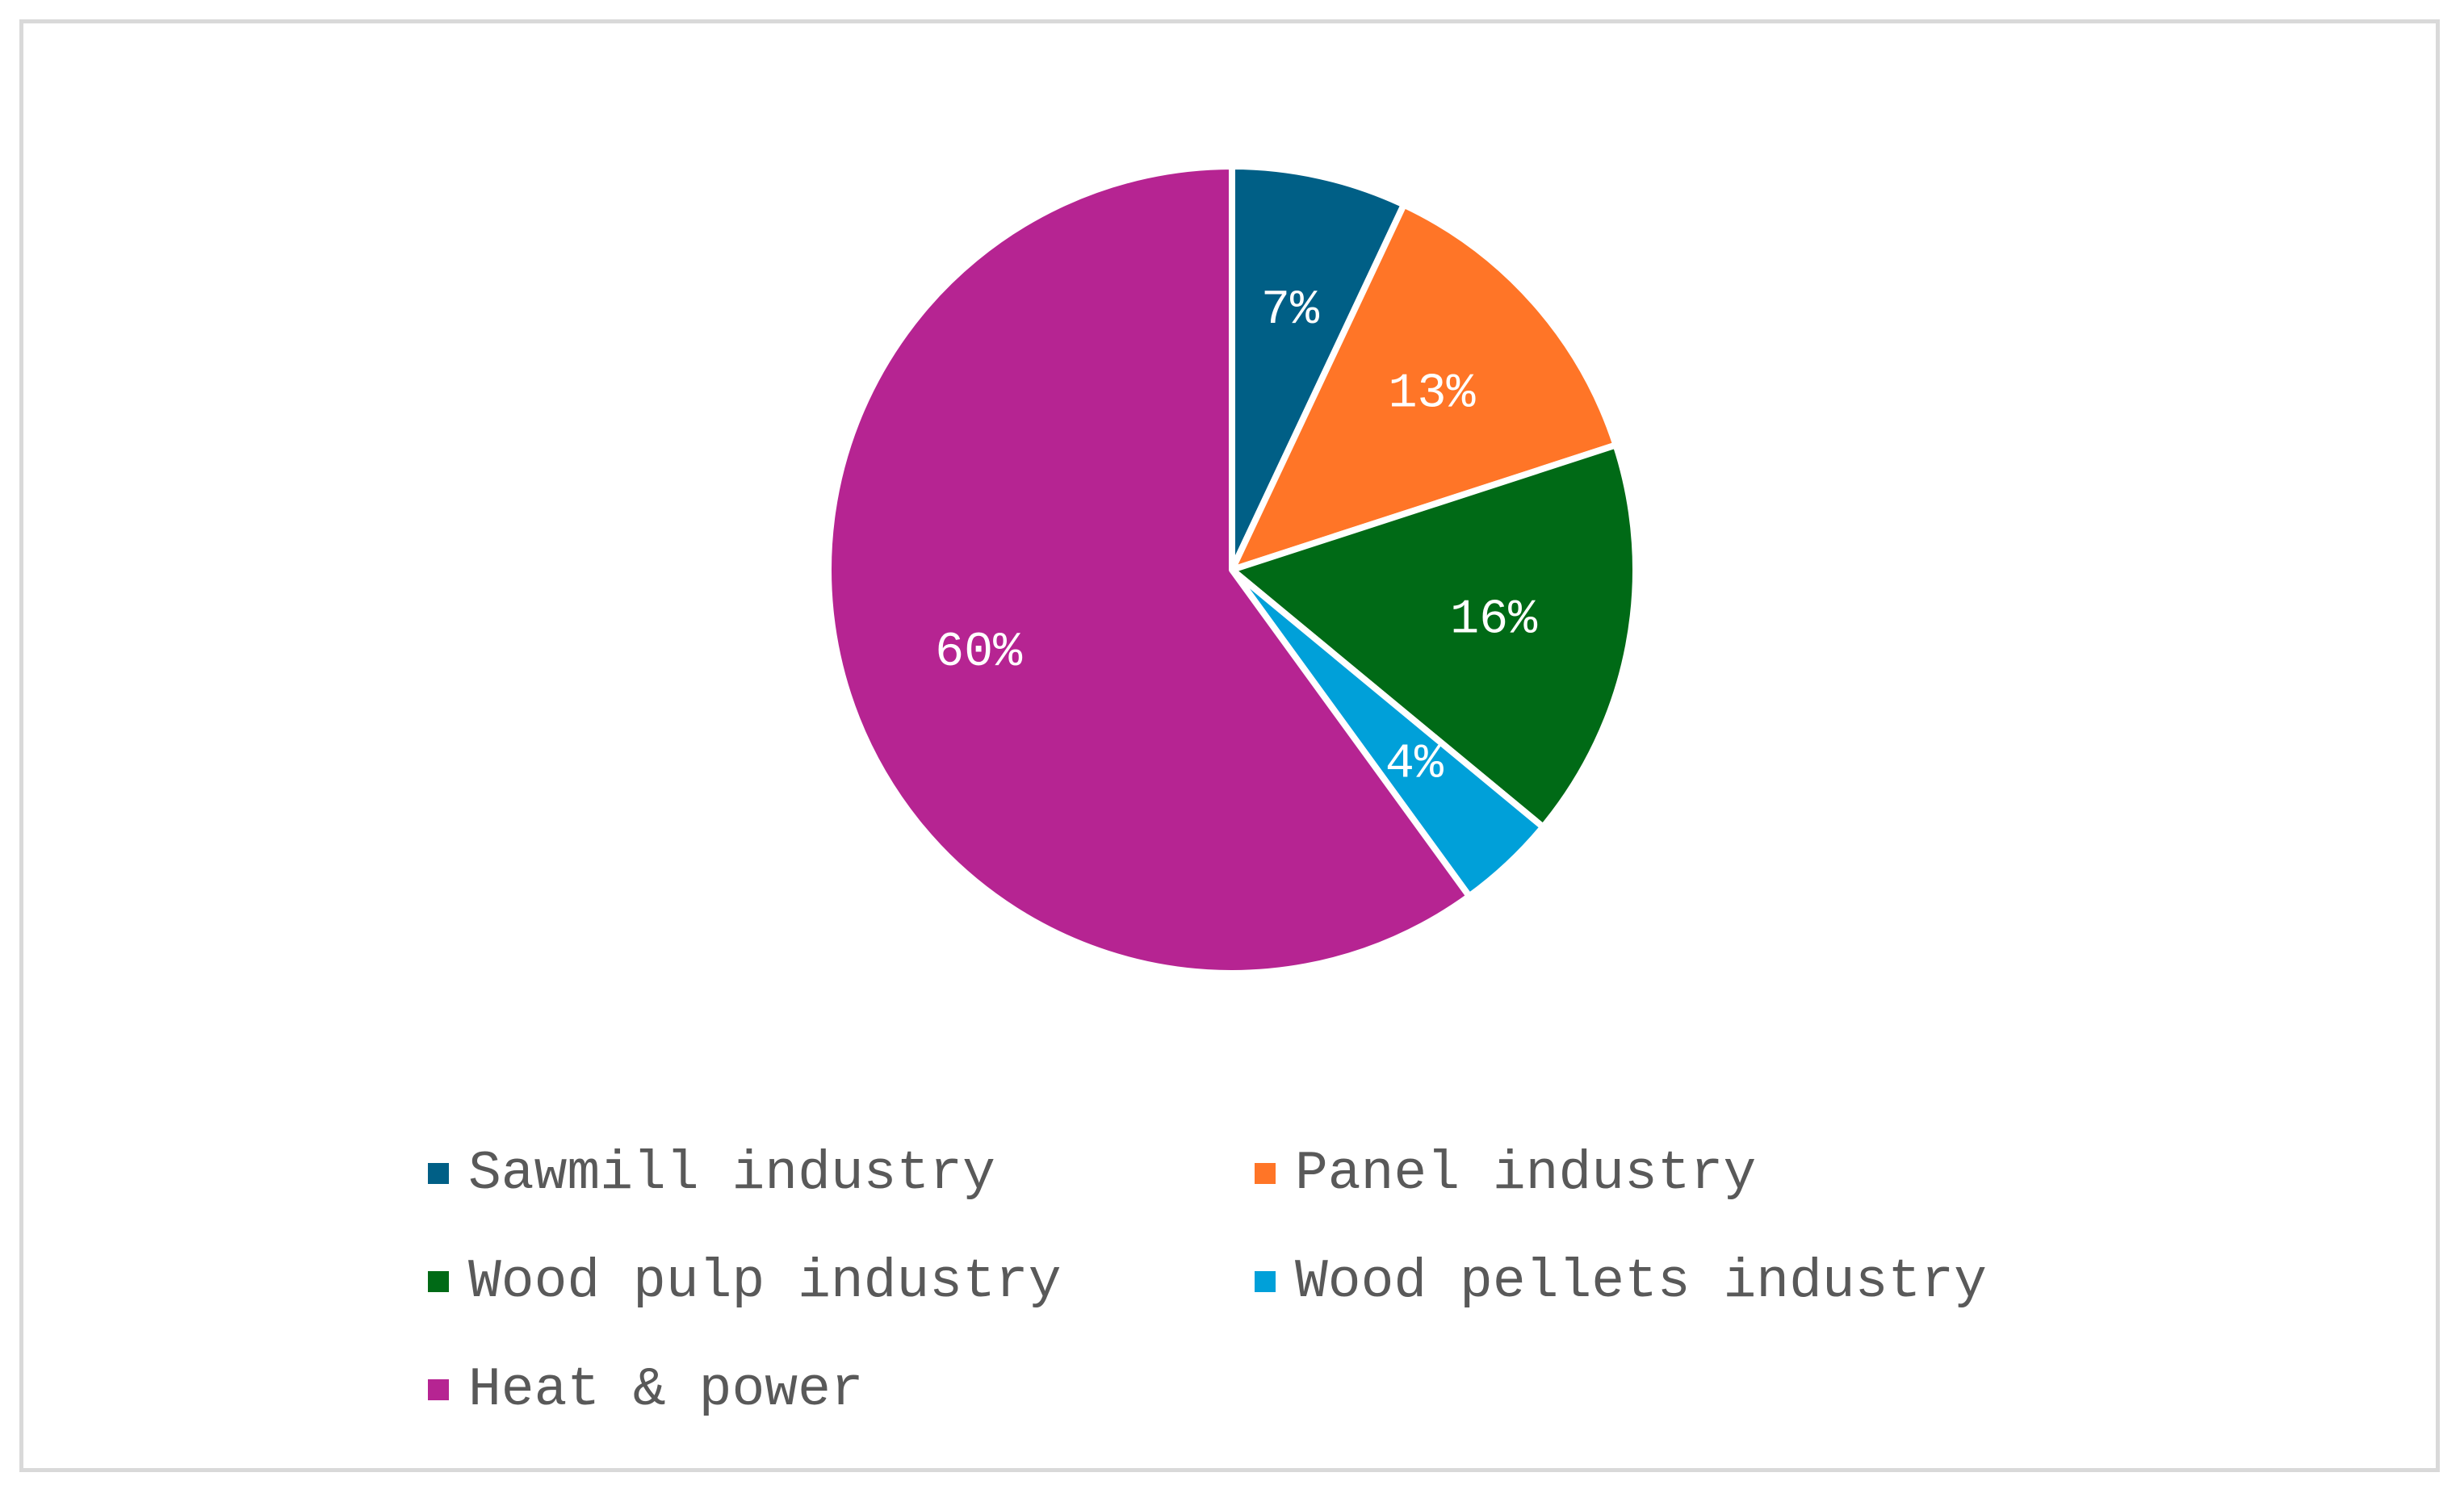 The height and width of the screenshot is (1506, 2464). I want to click on legend-item-sawmill-industry: Sawmill industry, so click(711, 1173).